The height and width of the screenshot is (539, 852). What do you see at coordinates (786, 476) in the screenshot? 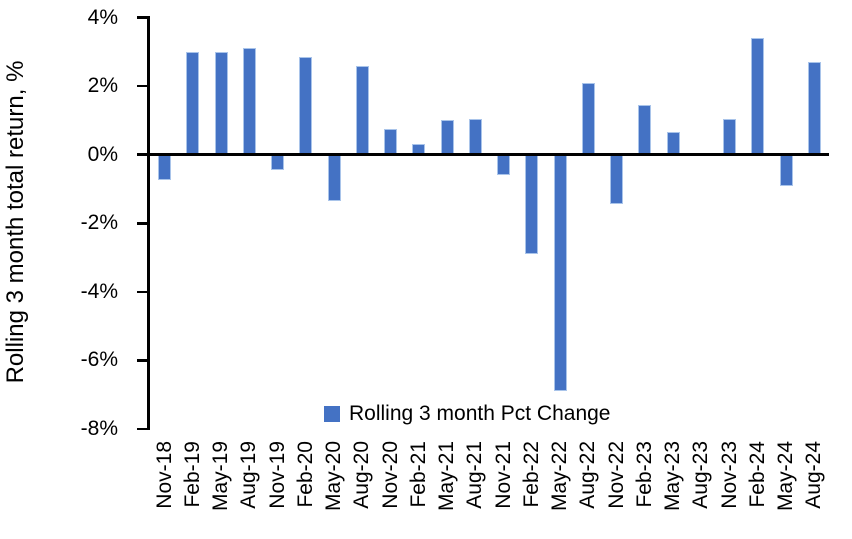
I see `x-tick-label-May-24: May-24` at bounding box center [786, 476].